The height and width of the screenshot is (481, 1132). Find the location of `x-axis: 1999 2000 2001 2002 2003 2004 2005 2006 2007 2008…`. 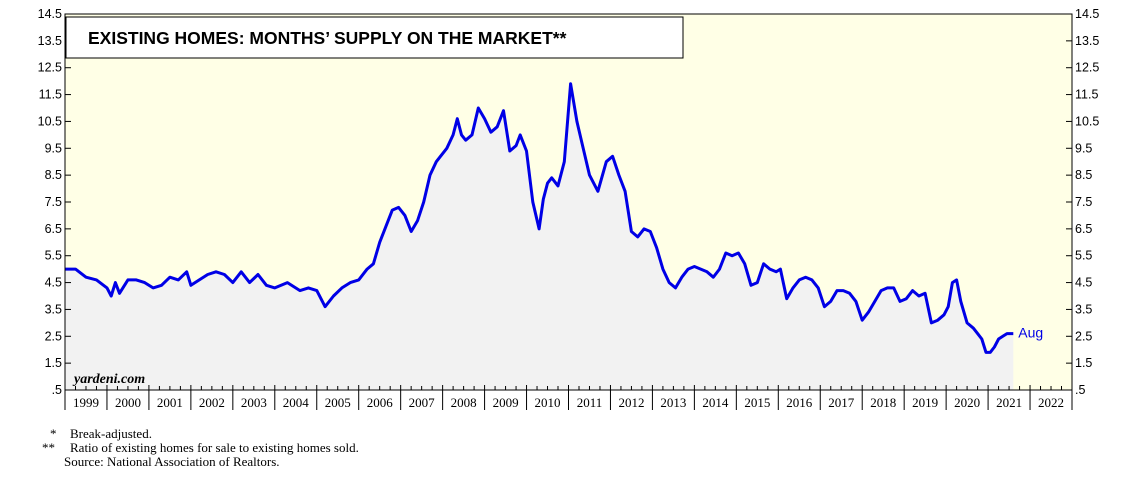

x-axis: 1999 2000 2001 2002 2003 2004 2005 2006 2007 2008… is located at coordinates (568, 397).